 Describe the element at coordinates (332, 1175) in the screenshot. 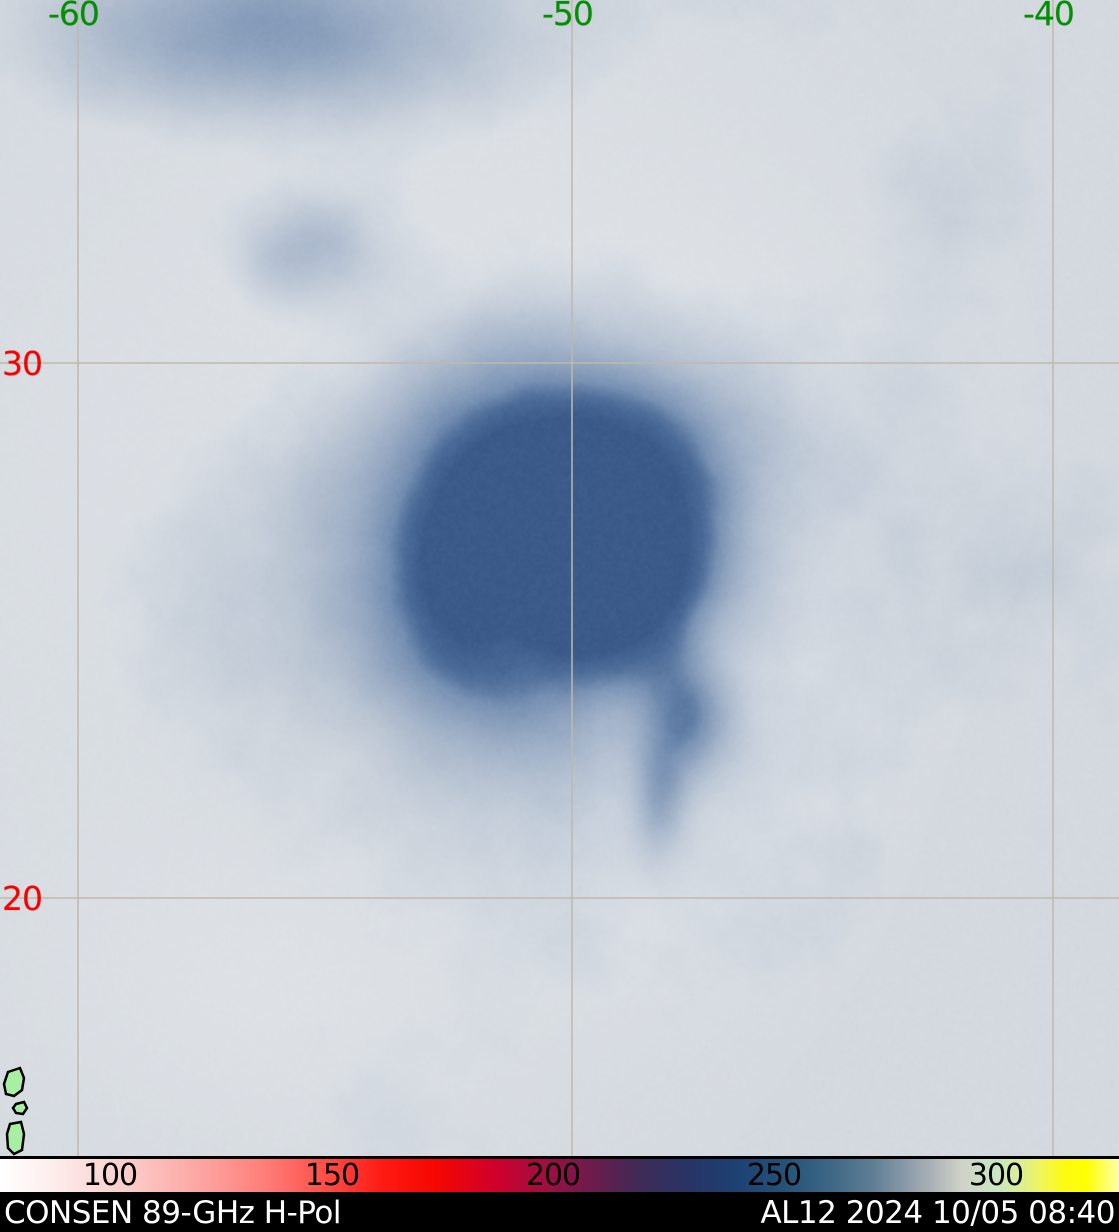

I see `colorbar-tick-label: 150` at that location.